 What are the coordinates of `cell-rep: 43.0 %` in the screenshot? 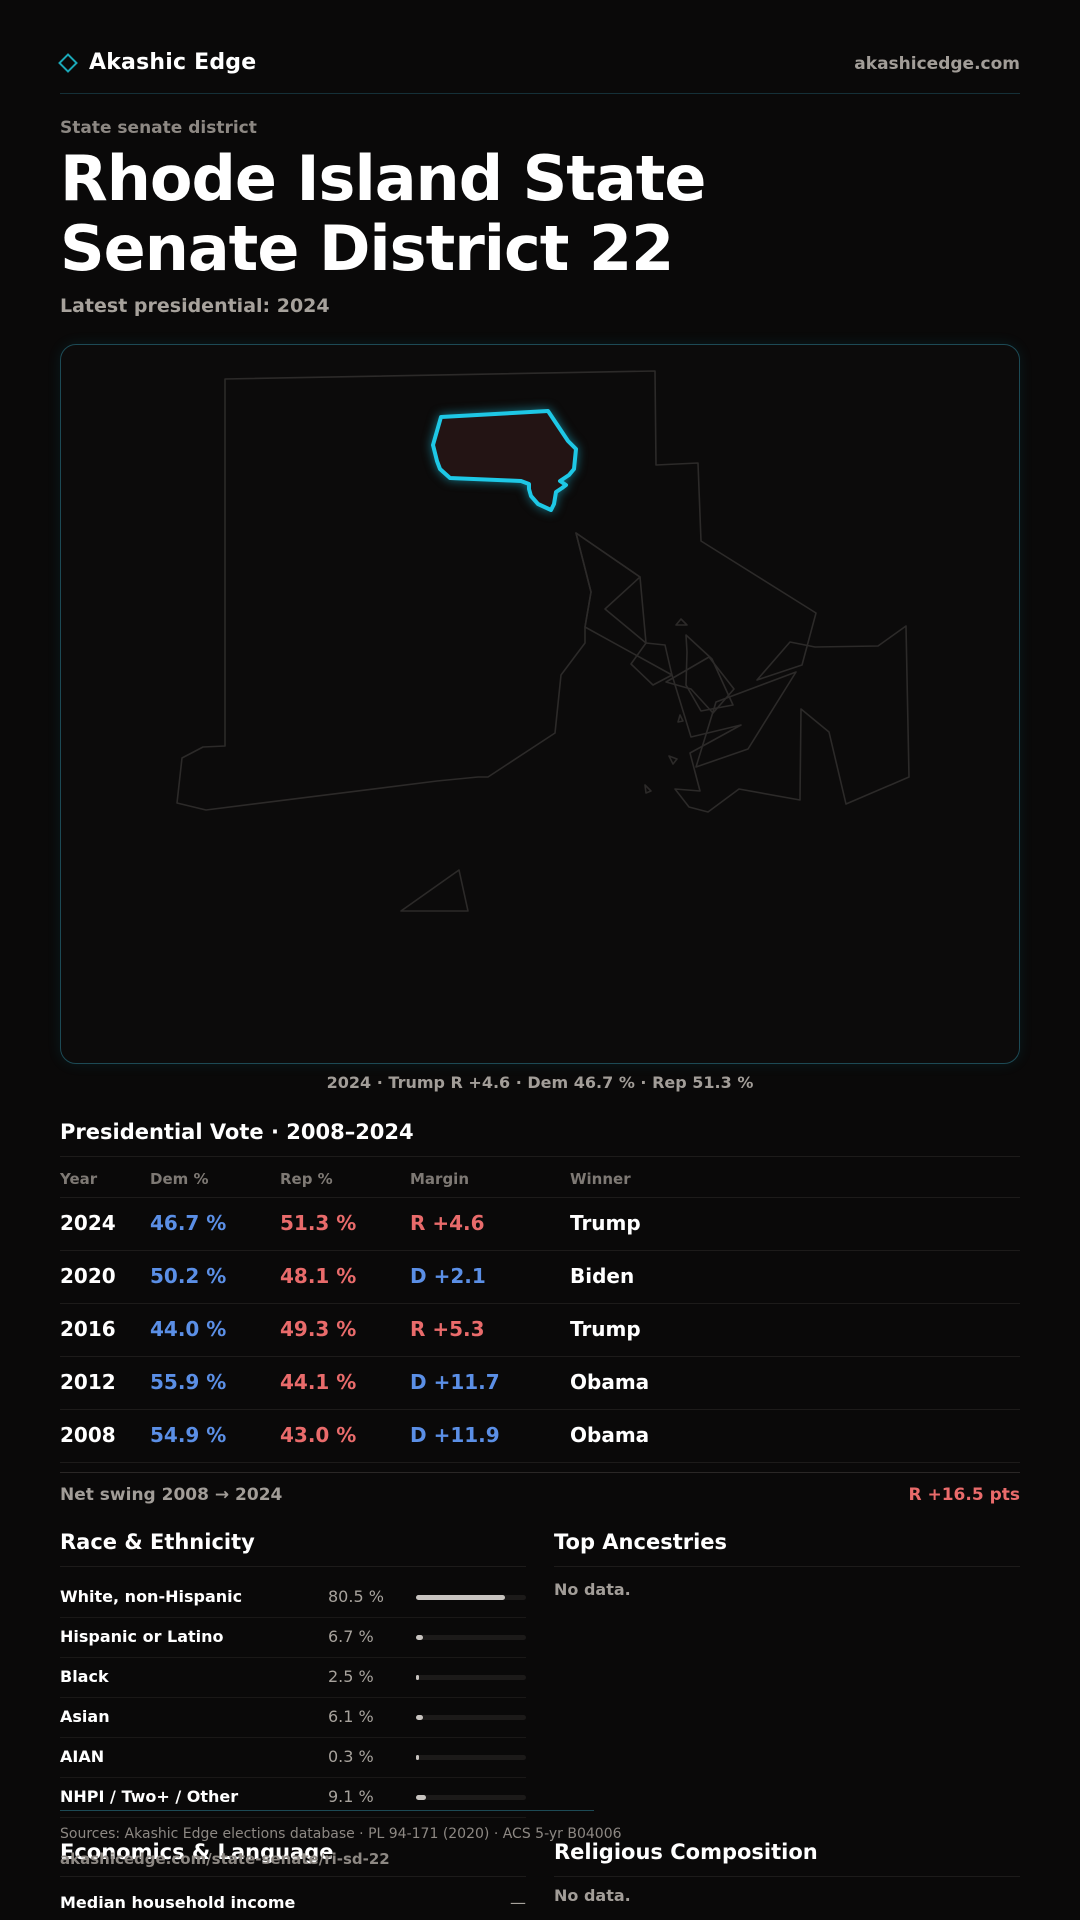 It's located at (318, 1435).